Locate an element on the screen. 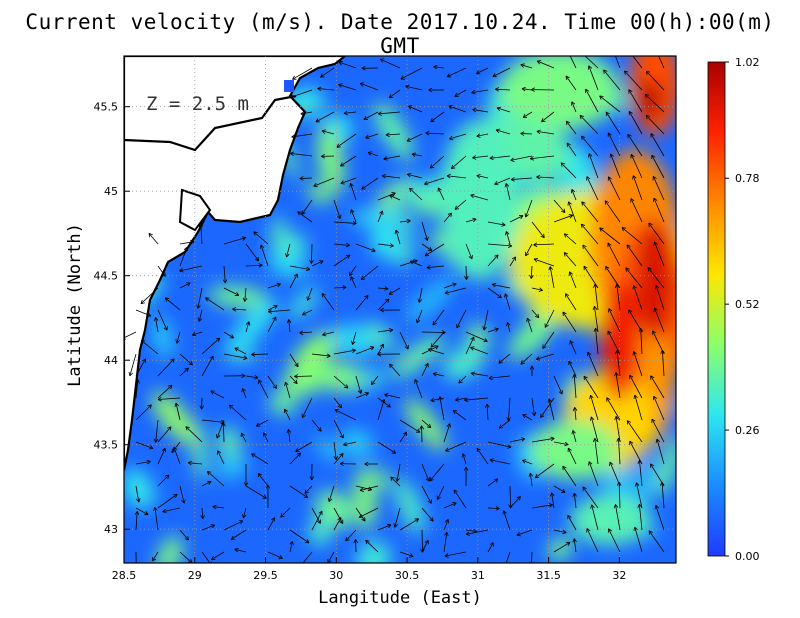  y-tick-label: 43 is located at coordinates (111, 529).